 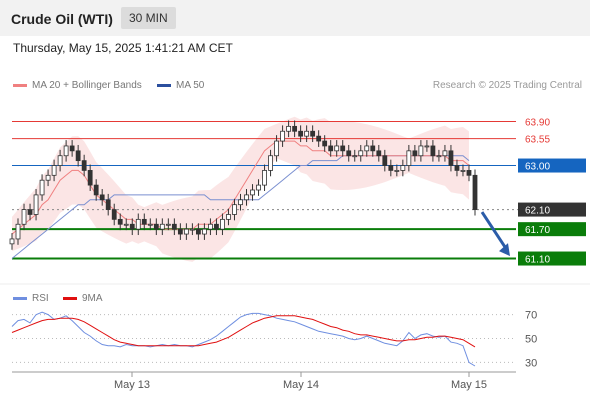 I want to click on rsi-ma-line, so click(x=243, y=331).